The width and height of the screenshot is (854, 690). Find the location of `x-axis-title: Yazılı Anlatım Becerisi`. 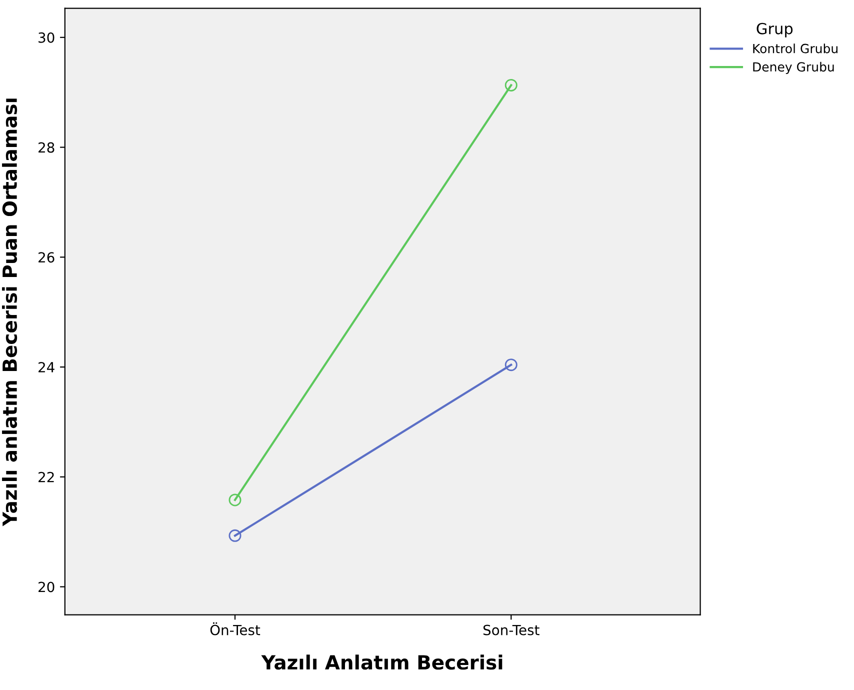

x-axis-title: Yazılı Anlatım Becerisi is located at coordinates (381, 662).